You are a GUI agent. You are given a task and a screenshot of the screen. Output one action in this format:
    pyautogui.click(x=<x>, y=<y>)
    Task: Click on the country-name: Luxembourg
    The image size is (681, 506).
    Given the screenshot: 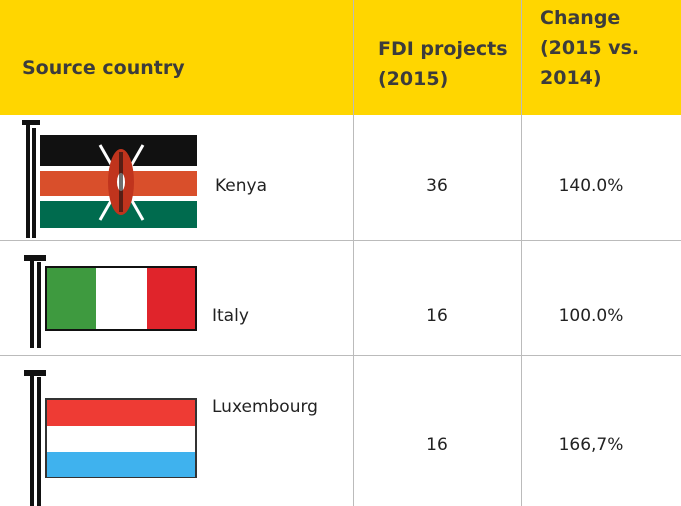 What is the action you would take?
    pyautogui.click(x=265, y=407)
    